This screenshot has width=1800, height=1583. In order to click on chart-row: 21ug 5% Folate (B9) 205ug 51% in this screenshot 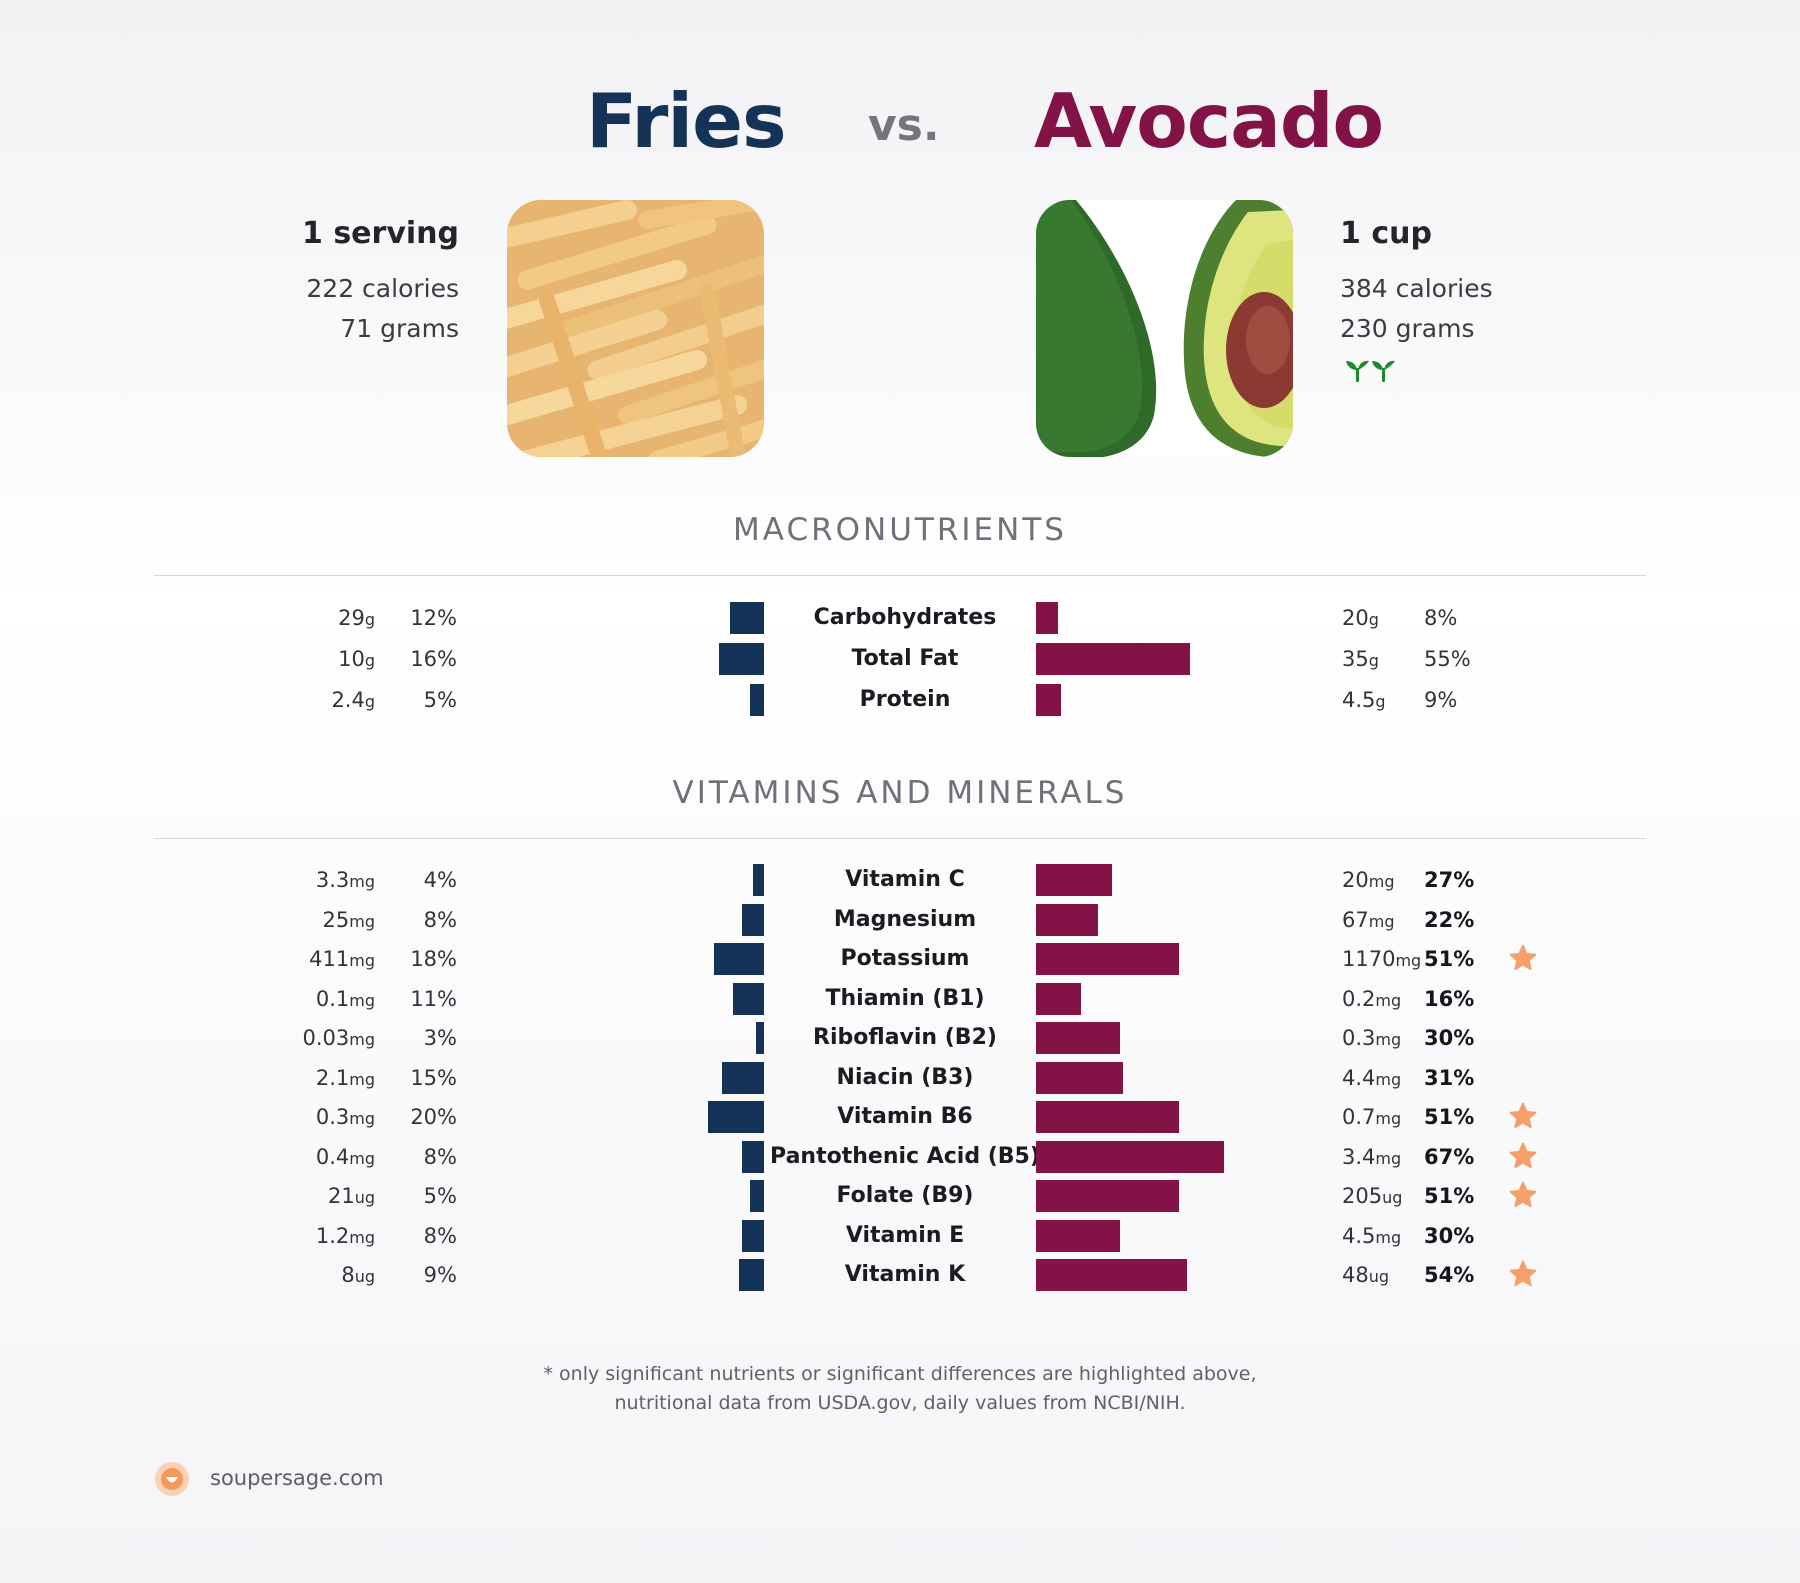, I will do `click(900, 1196)`.